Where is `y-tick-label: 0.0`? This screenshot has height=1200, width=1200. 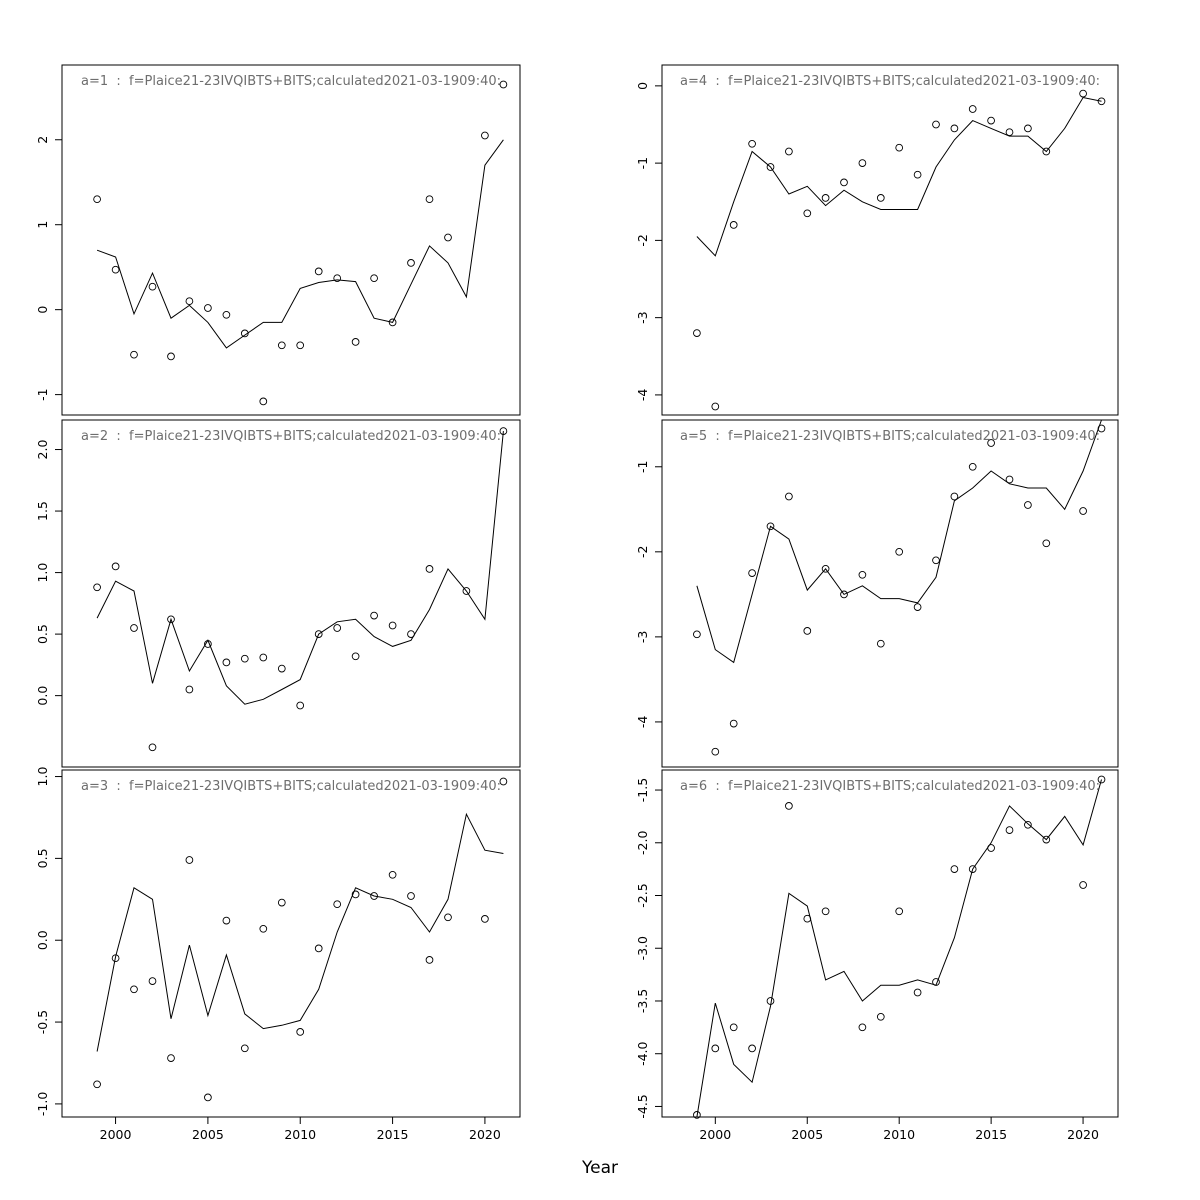 y-tick-label: 0.0 is located at coordinates (42, 940).